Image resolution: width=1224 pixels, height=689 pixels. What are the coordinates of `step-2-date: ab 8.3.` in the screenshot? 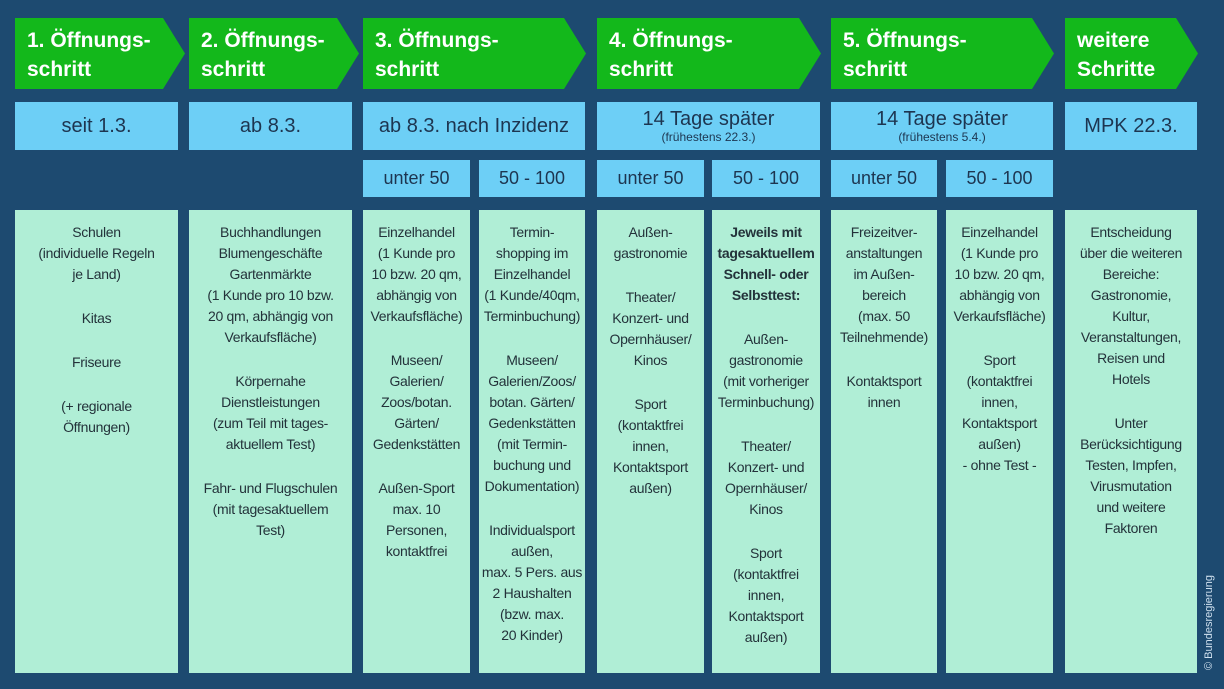 It's located at (270, 126).